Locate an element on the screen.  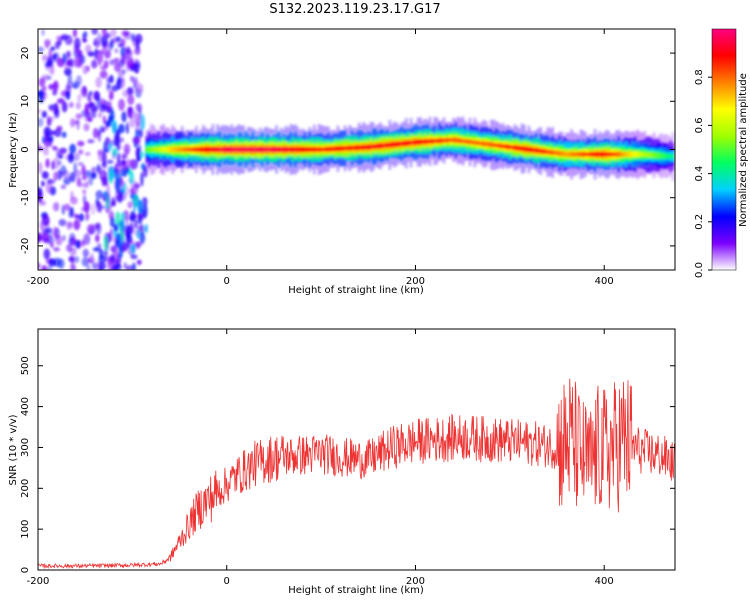
spectrogram-xtick-label: 0 is located at coordinates (227, 281).